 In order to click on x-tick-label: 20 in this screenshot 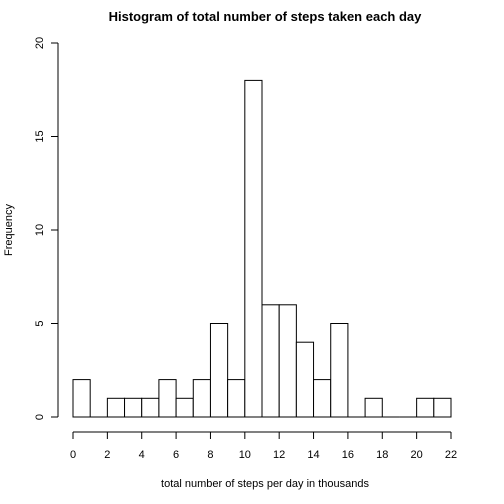, I will do `click(417, 455)`.